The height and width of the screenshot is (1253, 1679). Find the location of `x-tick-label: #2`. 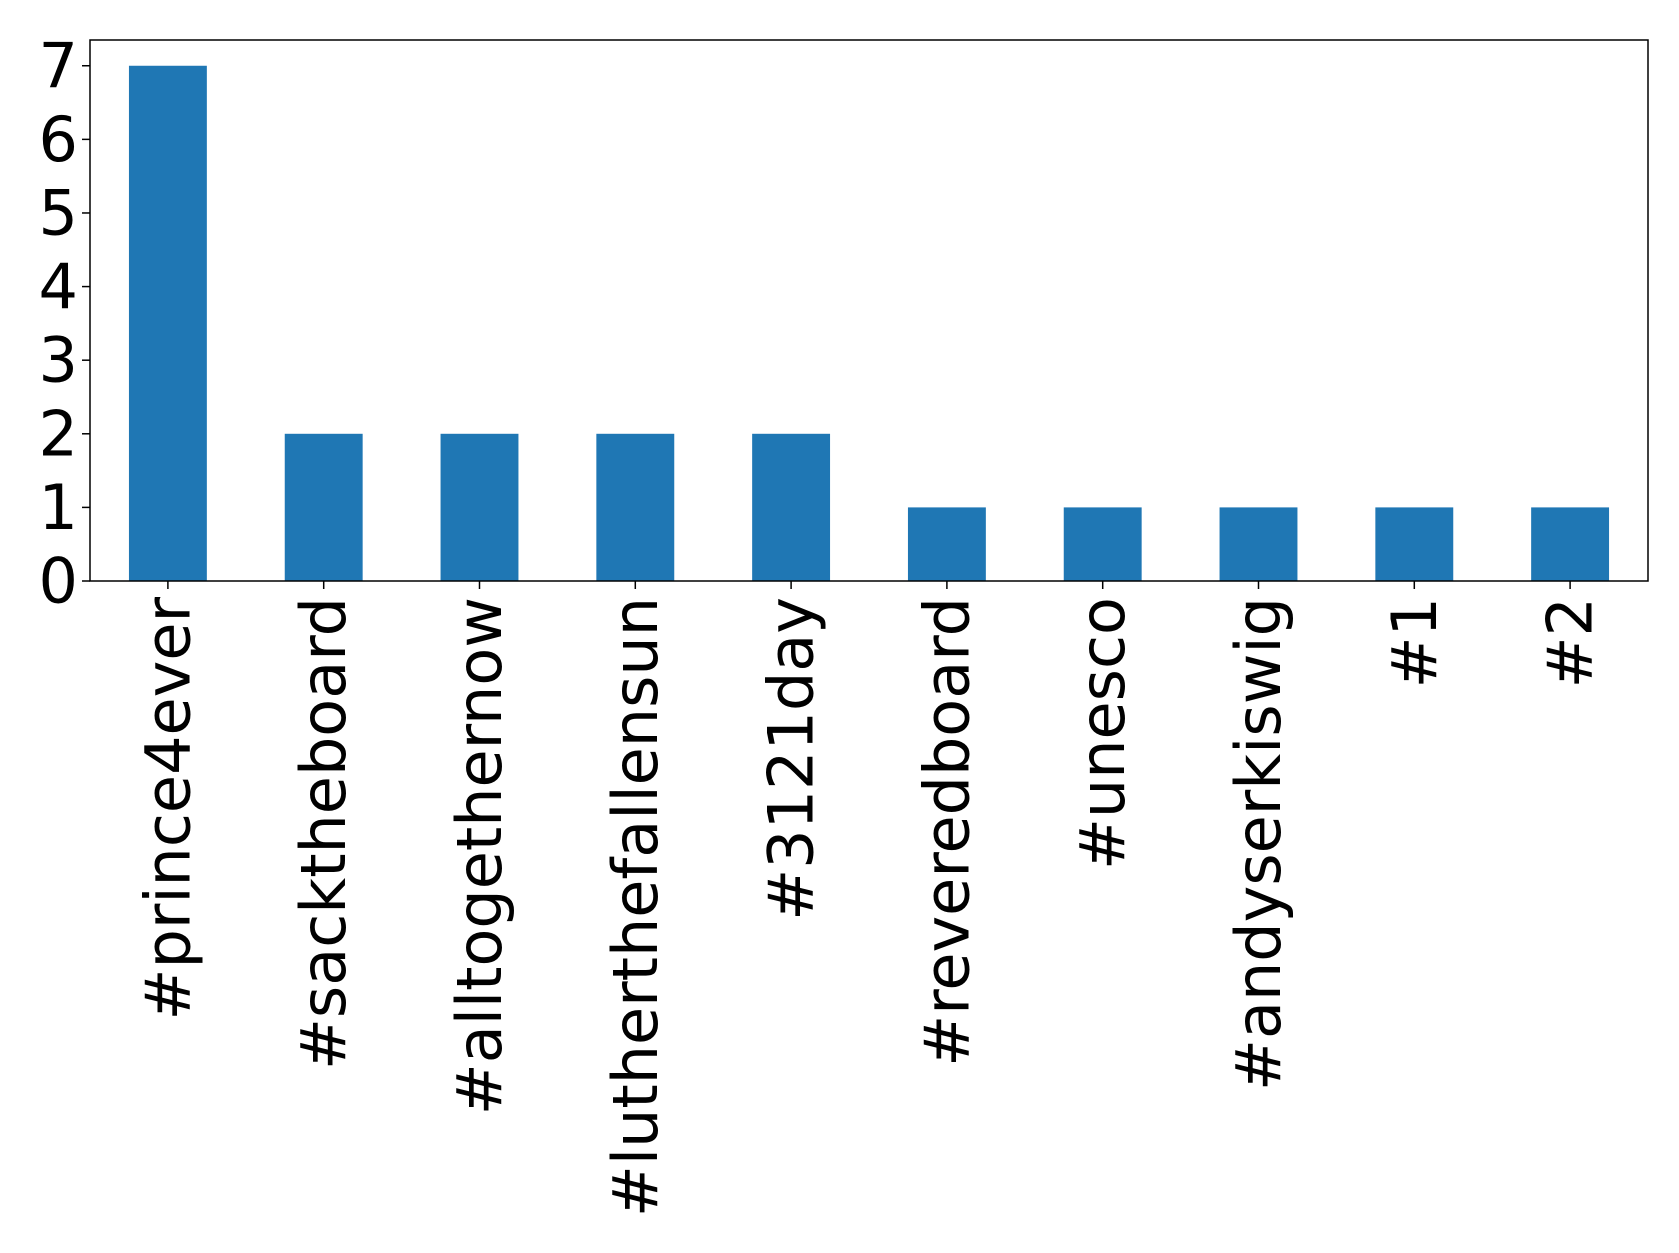

x-tick-label: #2 is located at coordinates (1570, 642).